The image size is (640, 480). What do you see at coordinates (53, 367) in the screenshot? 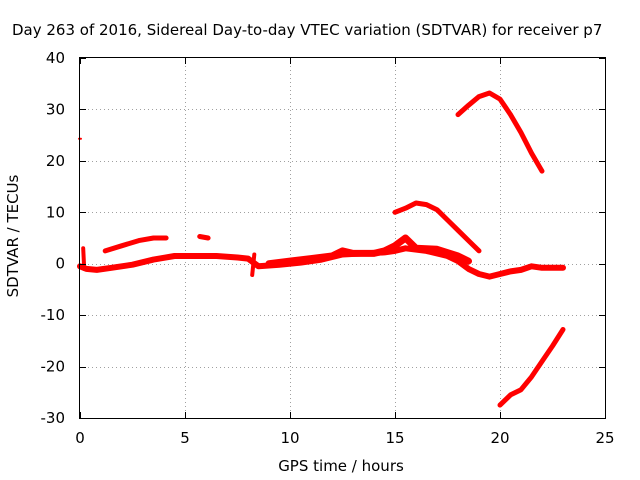
I see `y-tick-label: -20` at bounding box center [53, 367].